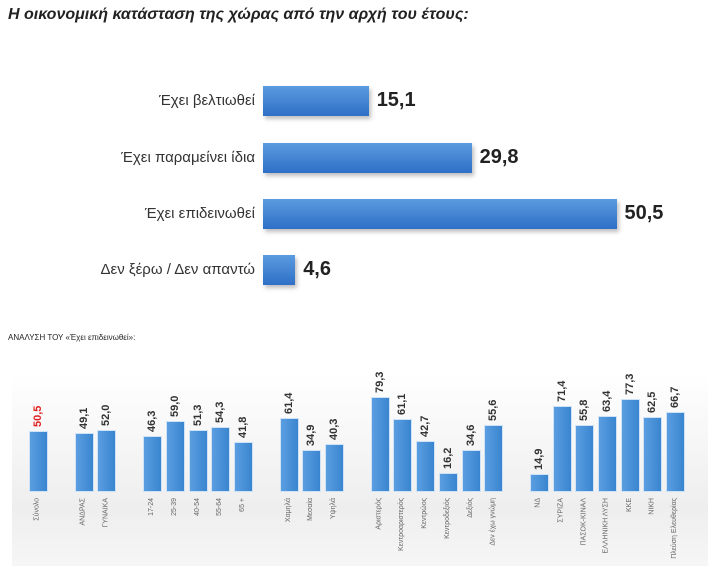  What do you see at coordinates (538, 503) in the screenshot?
I see `bar-category-label: ΝΔ` at bounding box center [538, 503].